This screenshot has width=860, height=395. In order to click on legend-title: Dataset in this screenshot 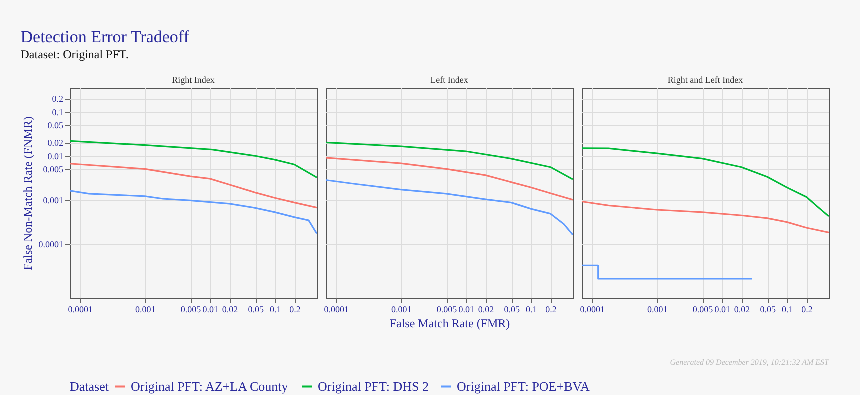, I will do `click(90, 386)`.